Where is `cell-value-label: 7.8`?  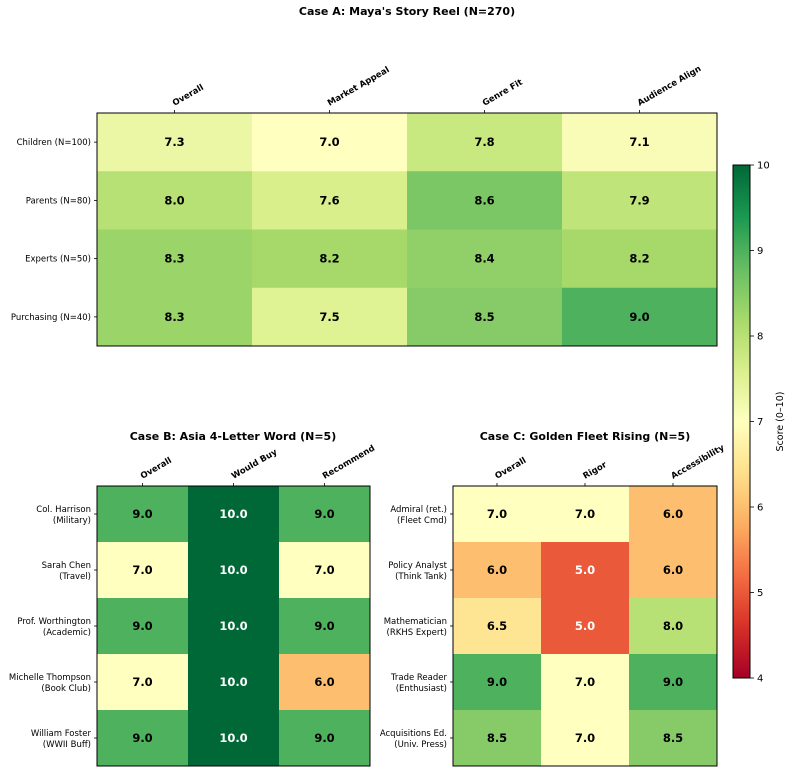 cell-value-label: 7.8 is located at coordinates (484, 142).